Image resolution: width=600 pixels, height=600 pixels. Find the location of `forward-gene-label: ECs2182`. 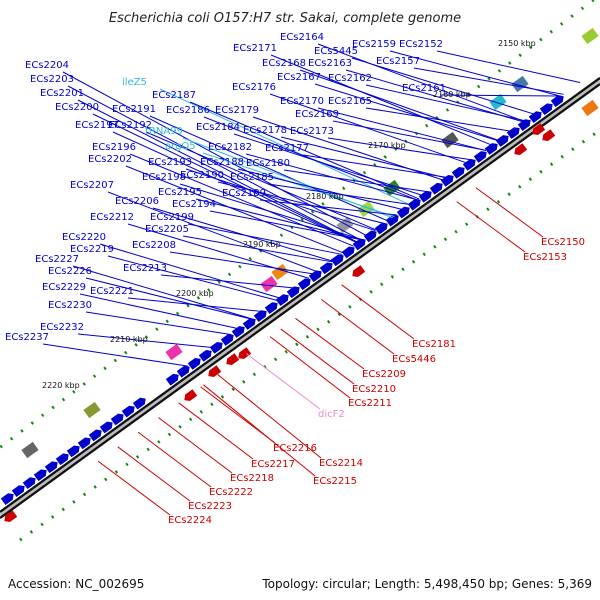

forward-gene-label: ECs2182 is located at coordinates (230, 147).